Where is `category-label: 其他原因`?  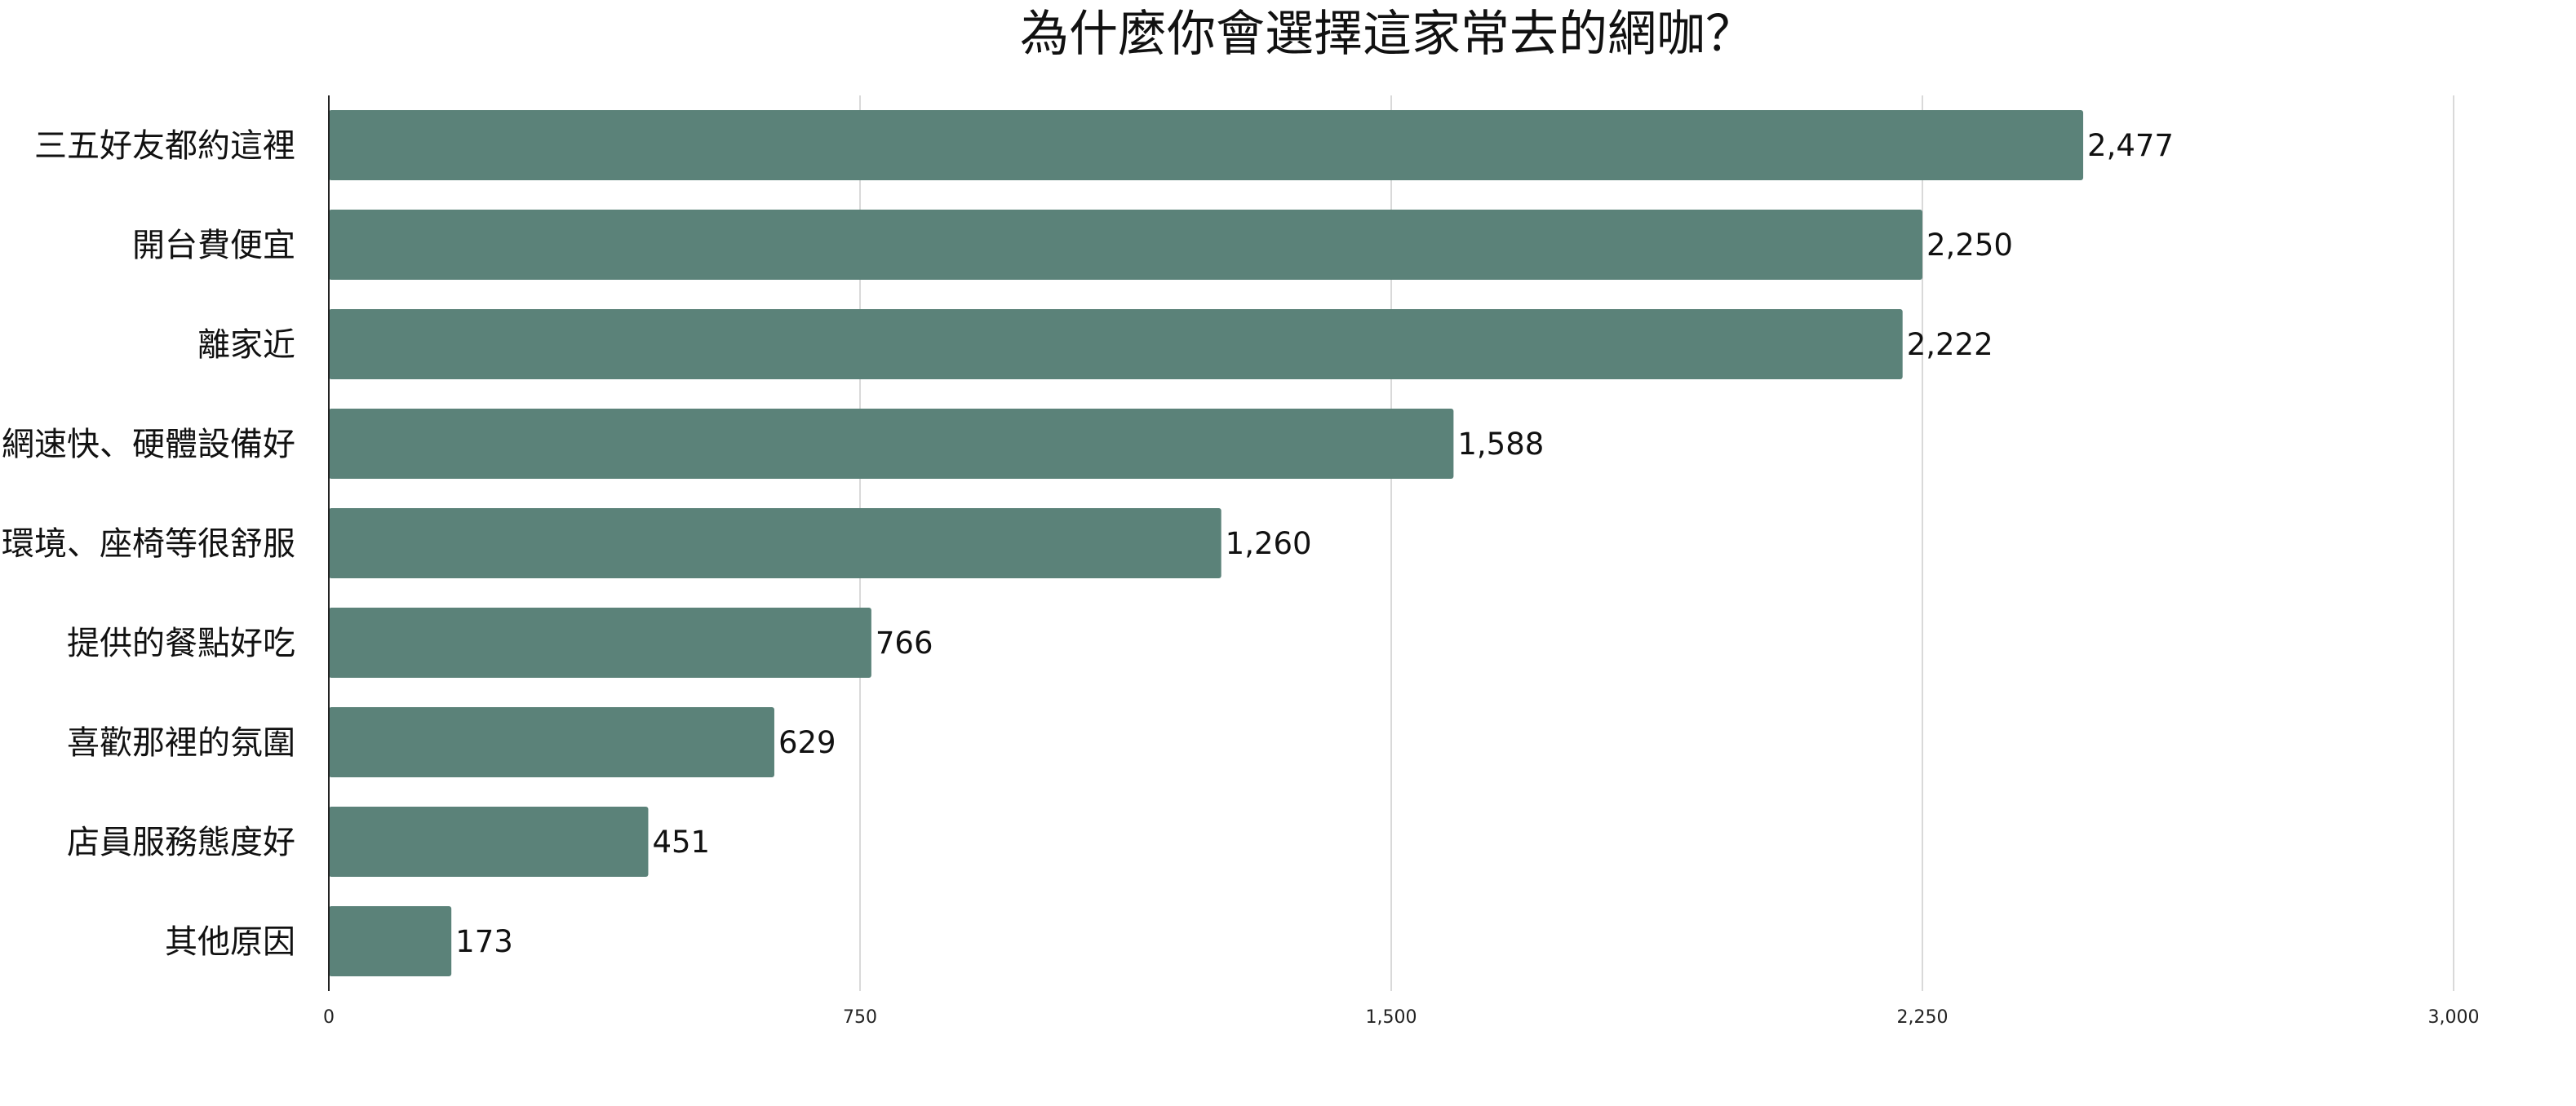
category-label: 其他原因 is located at coordinates (230, 942).